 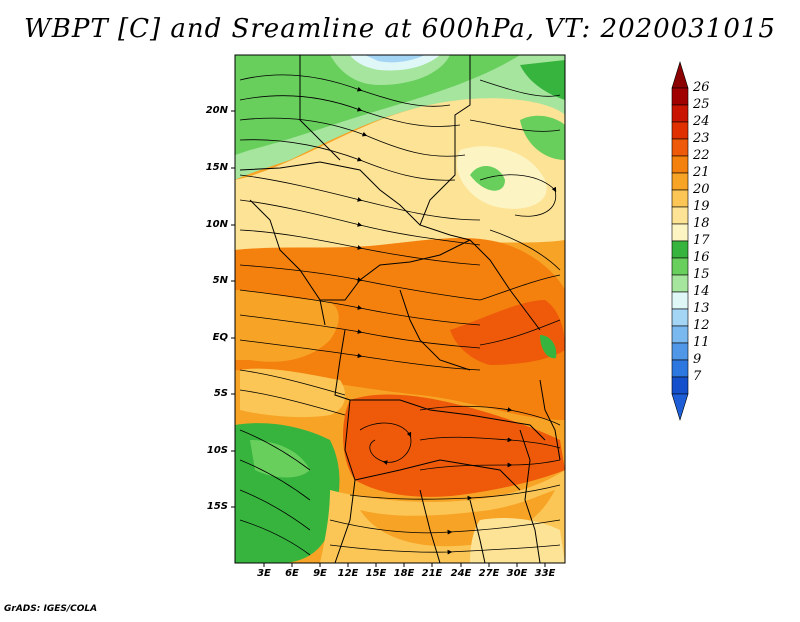 I want to click on colorbar-label: 17, so click(x=701, y=240).